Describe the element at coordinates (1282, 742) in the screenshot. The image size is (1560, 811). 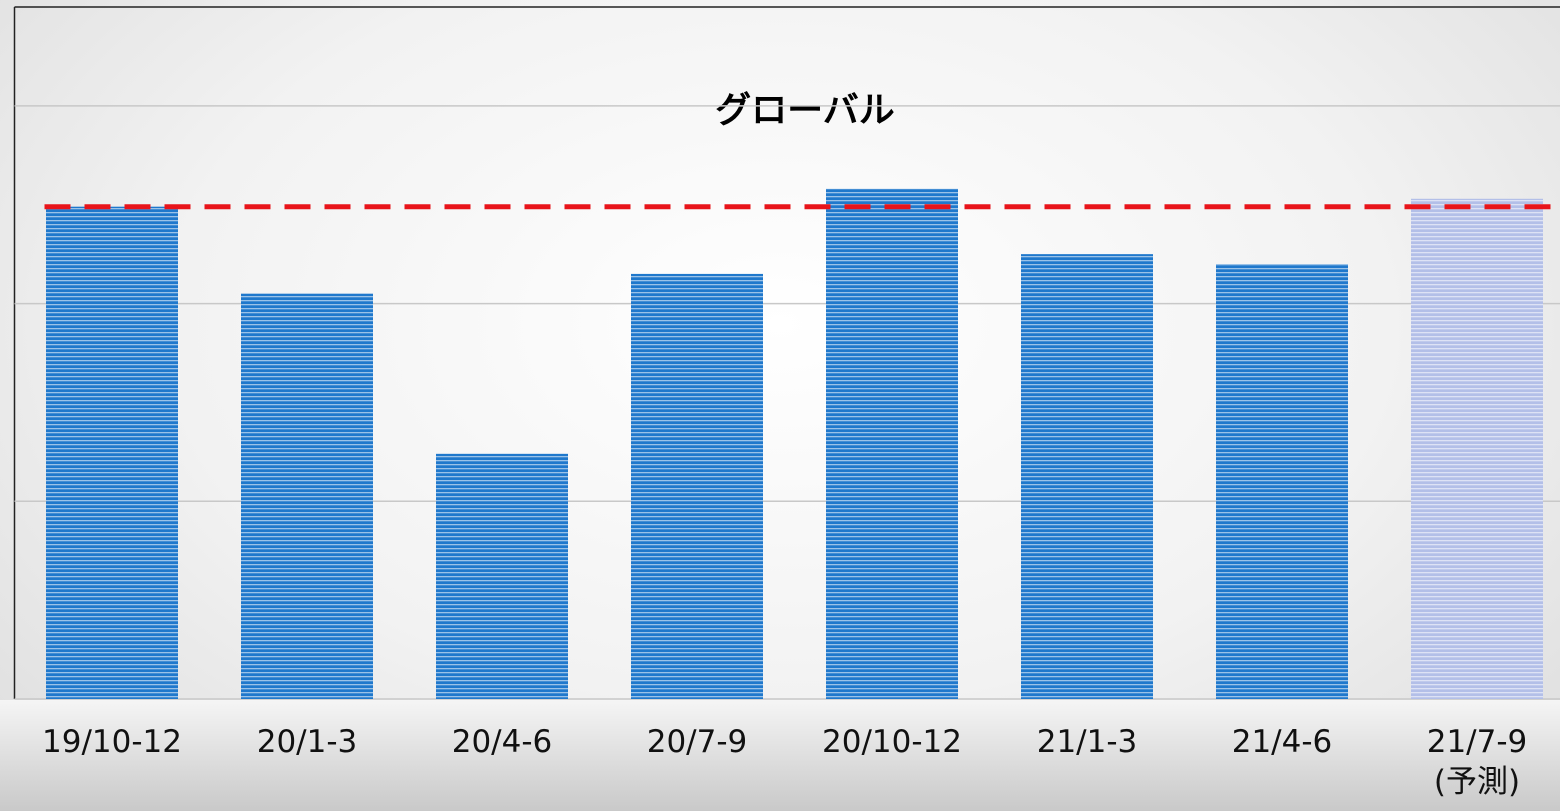
I see `x-tick-label: 21/4-6` at that location.